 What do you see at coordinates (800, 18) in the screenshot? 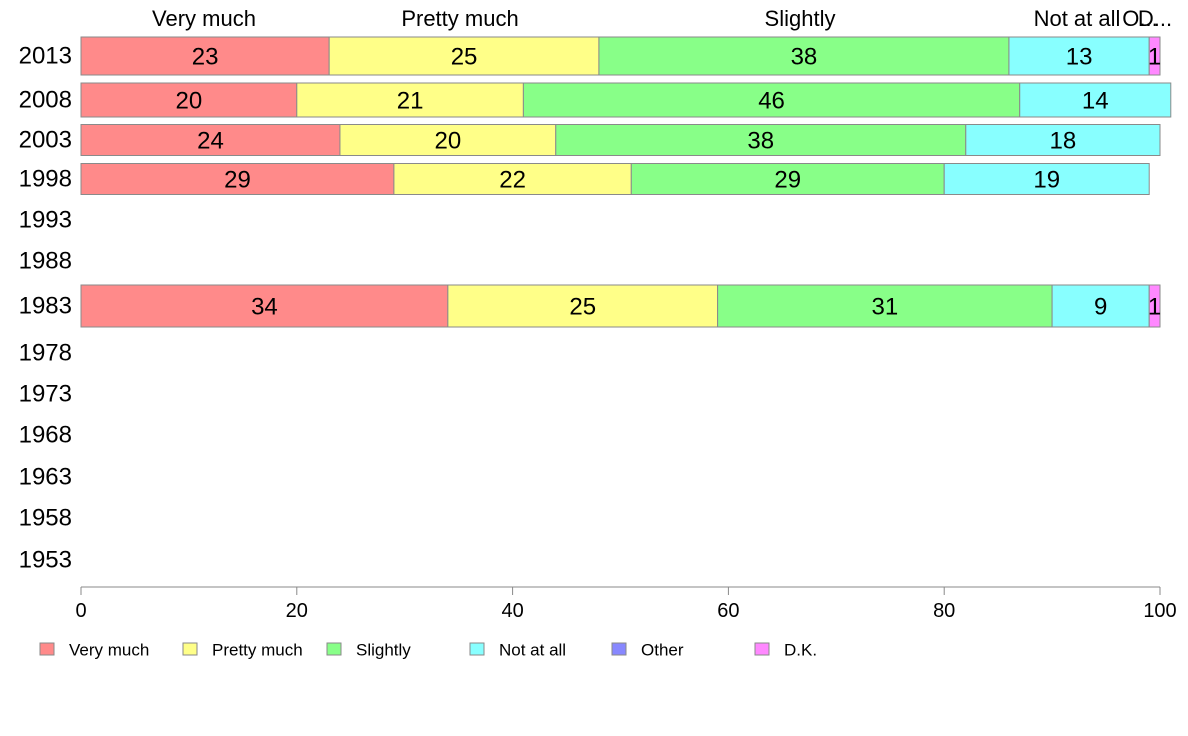
I see `top-label-2: Slightly` at bounding box center [800, 18].